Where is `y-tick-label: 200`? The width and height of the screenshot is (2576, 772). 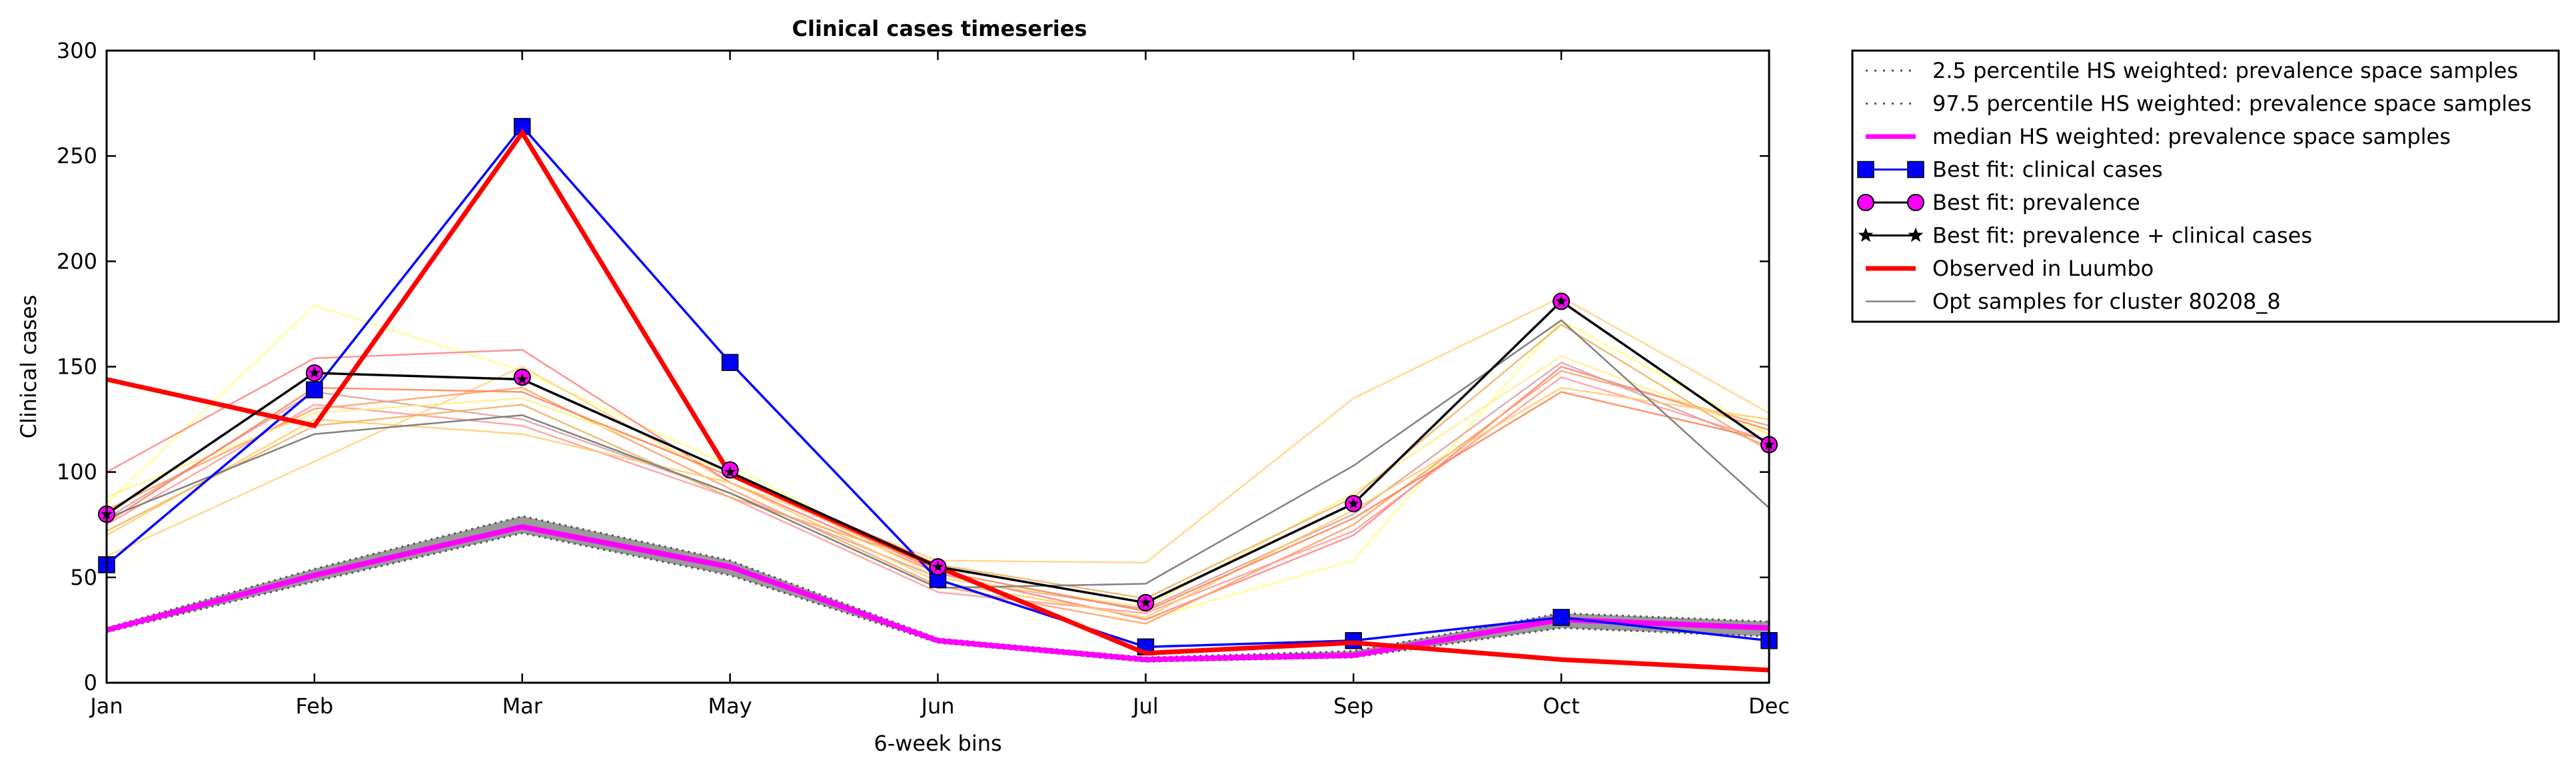
y-tick-label: 200 is located at coordinates (77, 261).